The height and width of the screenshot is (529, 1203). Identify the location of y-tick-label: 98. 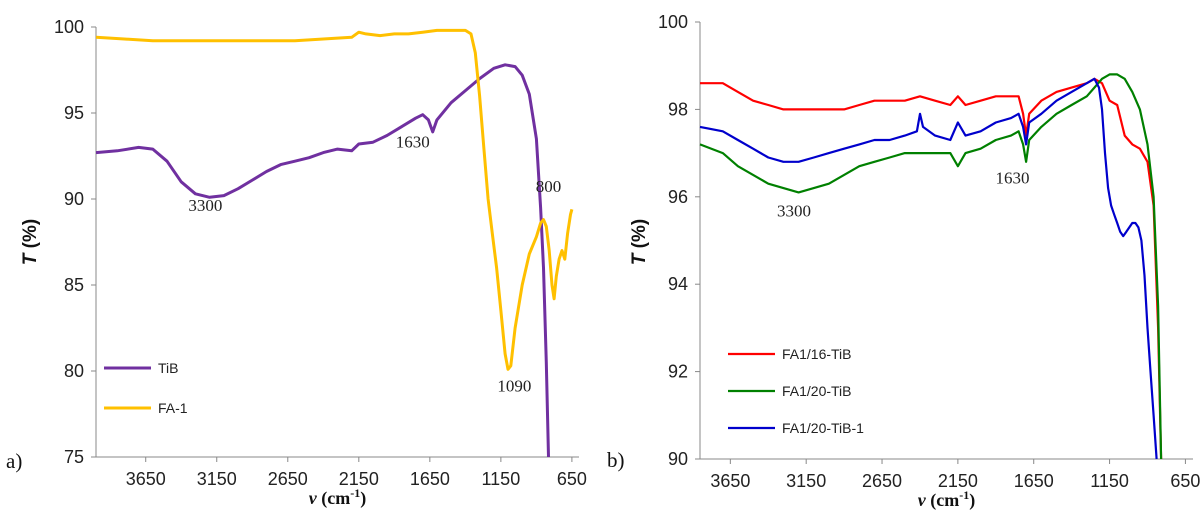
(678, 109).